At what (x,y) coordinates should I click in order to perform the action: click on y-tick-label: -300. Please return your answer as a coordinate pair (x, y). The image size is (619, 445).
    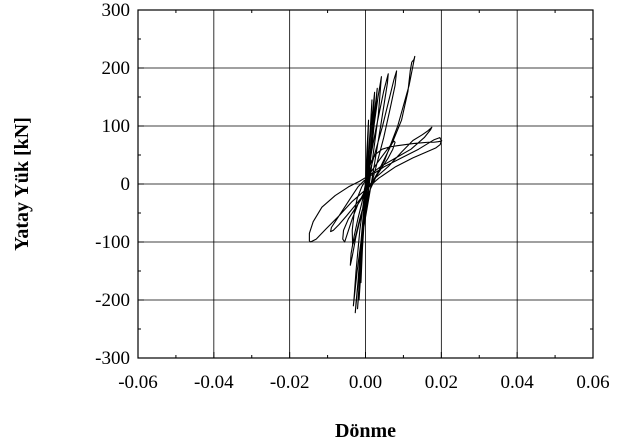
    Looking at the image, I should click on (112, 358).